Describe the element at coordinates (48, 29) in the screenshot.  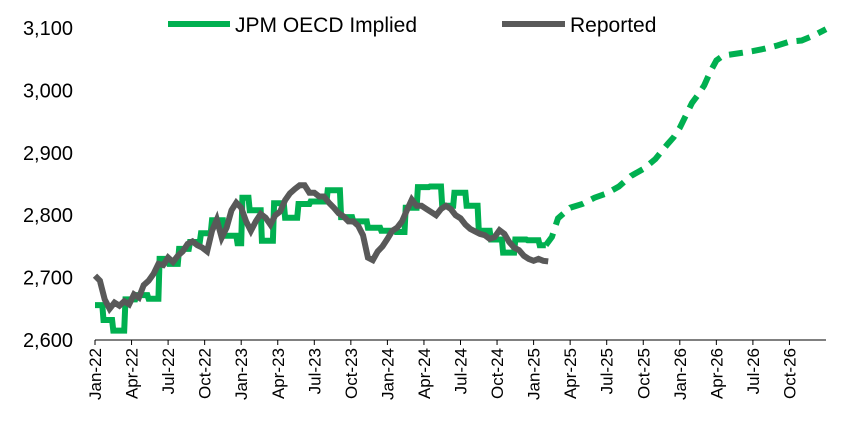
I see `y-tick-label: 3,100` at that location.